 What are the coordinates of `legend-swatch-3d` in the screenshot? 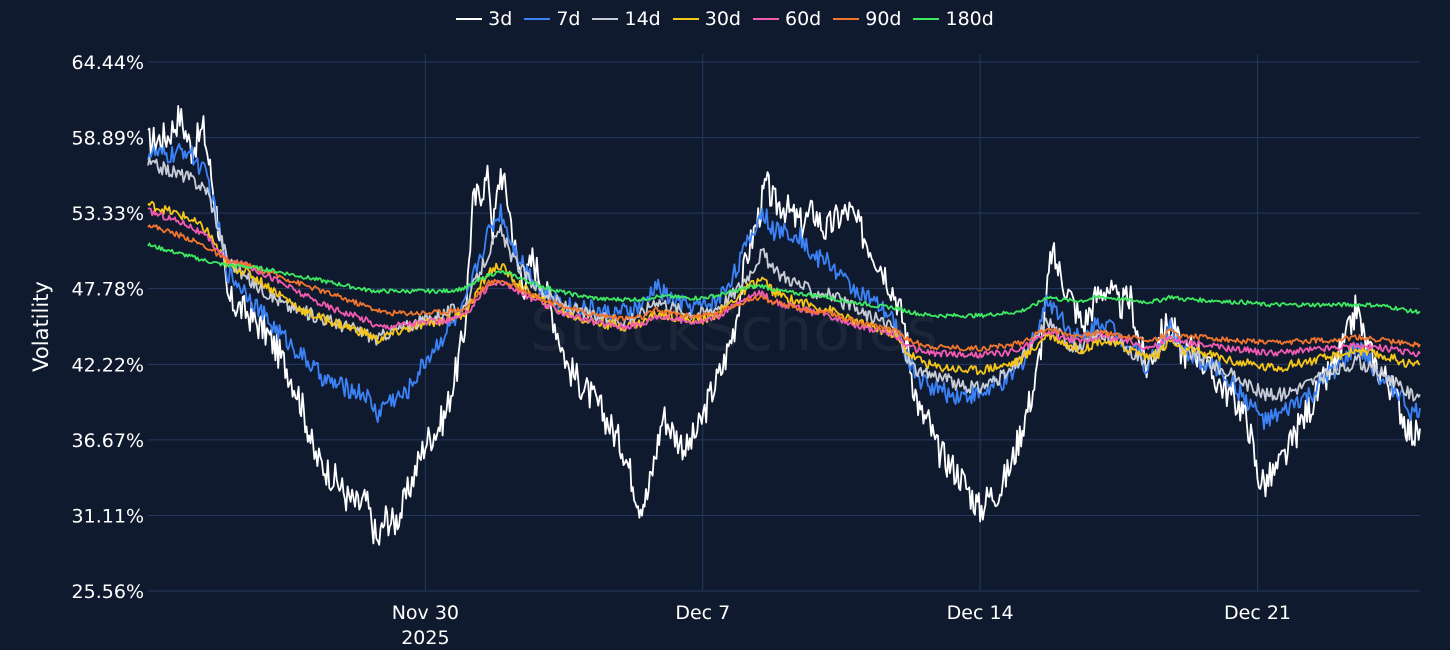 It's located at (469, 19).